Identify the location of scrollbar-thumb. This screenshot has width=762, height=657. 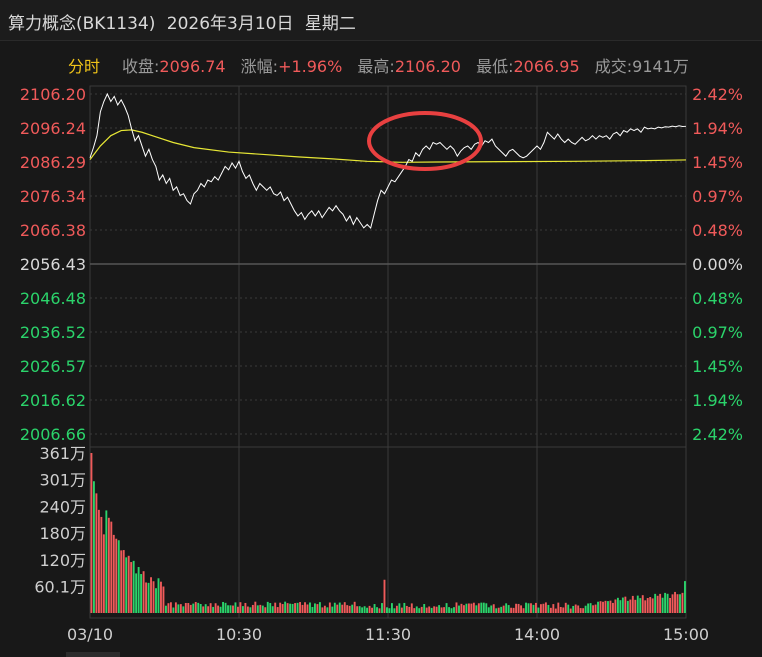
(93, 654).